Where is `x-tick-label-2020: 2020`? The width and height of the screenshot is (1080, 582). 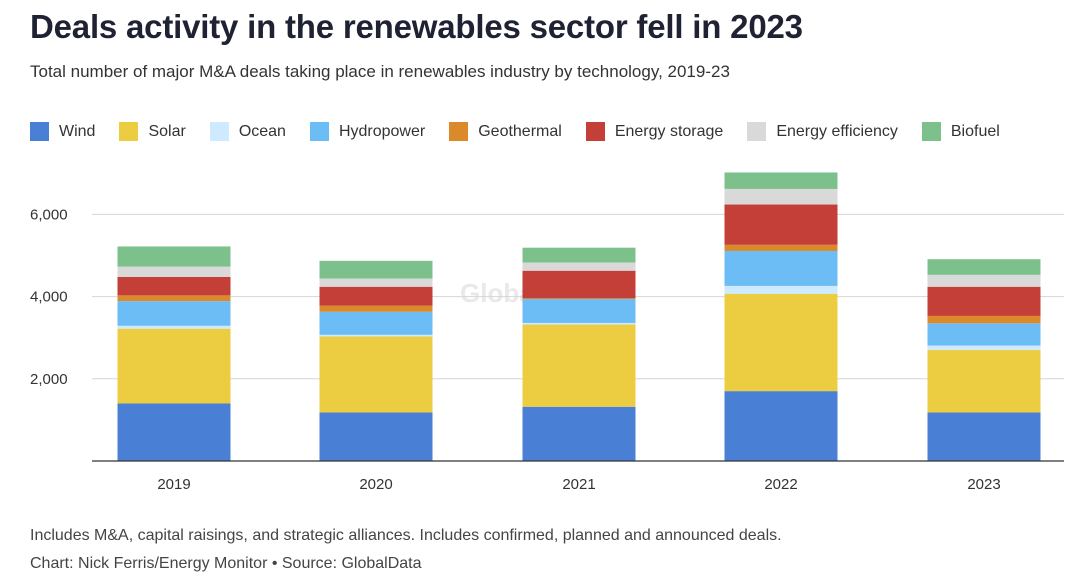 x-tick-label-2020: 2020 is located at coordinates (375, 484).